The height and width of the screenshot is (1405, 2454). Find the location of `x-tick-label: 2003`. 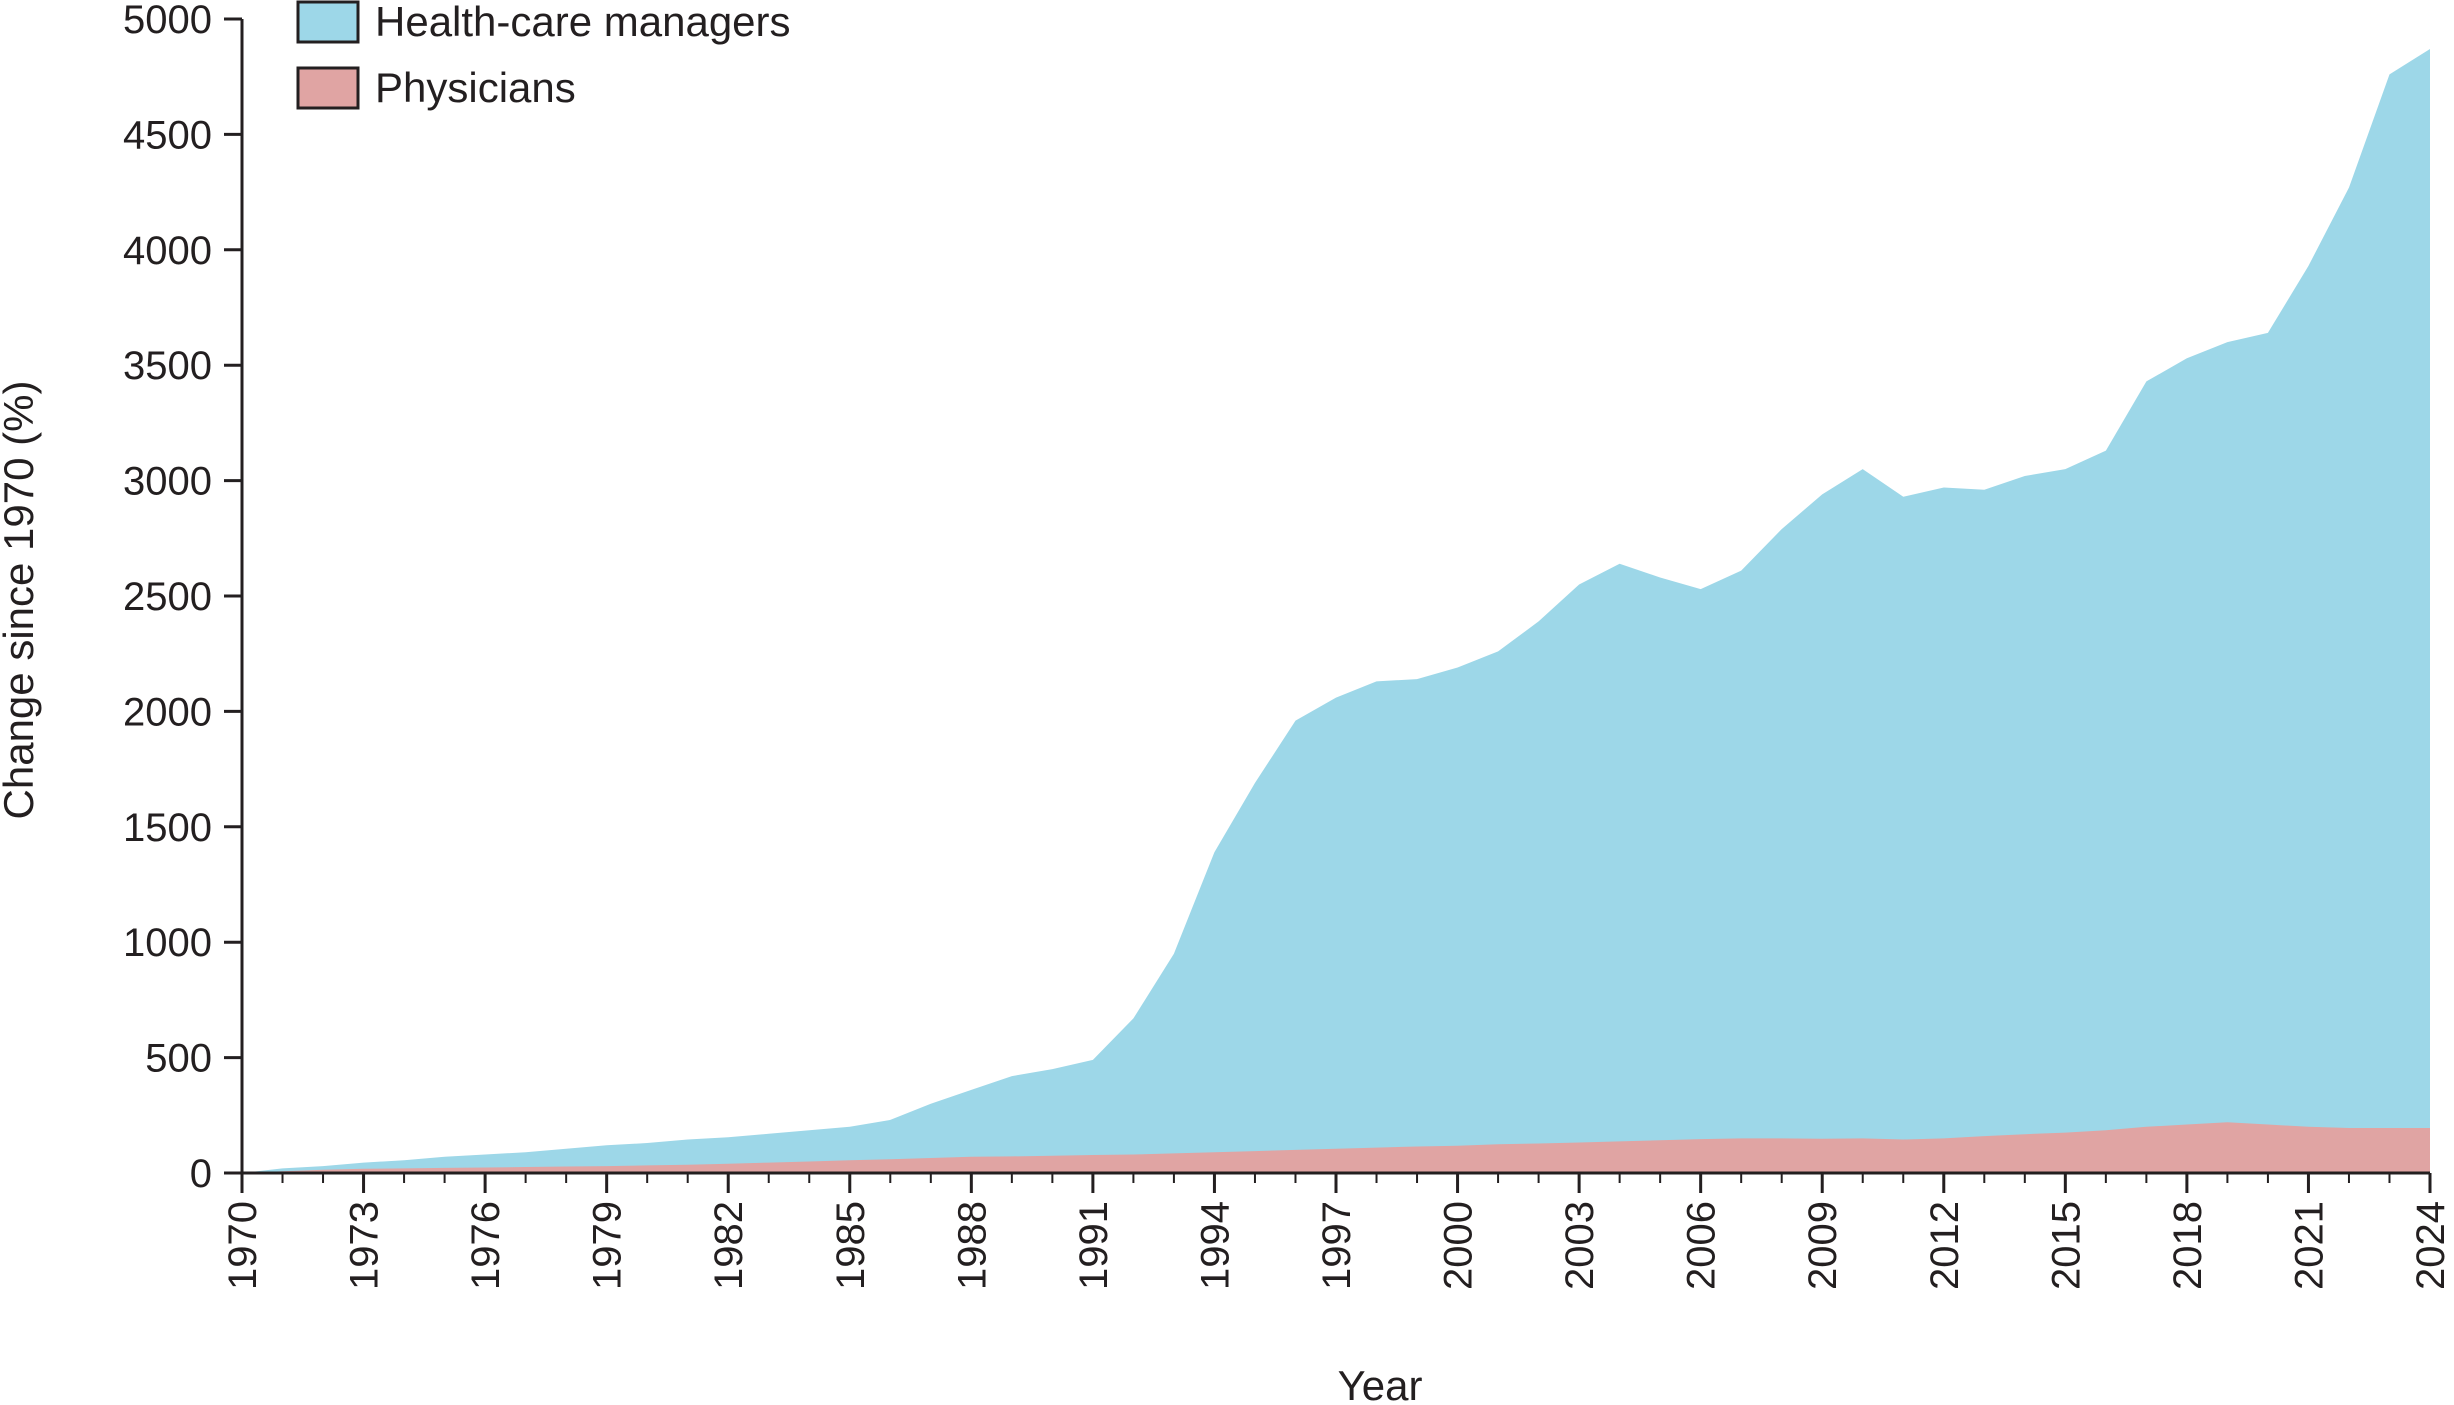

x-tick-label: 2003 is located at coordinates (1580, 1245).